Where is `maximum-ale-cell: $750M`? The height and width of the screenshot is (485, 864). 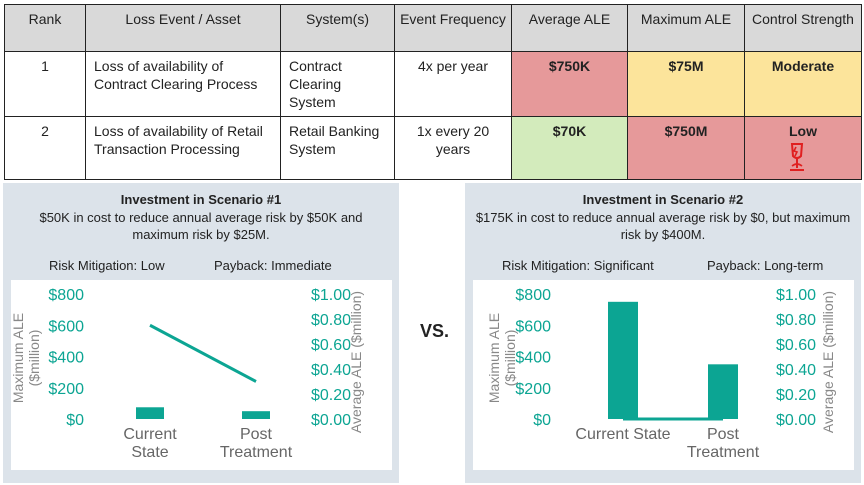 maximum-ale-cell: $750M is located at coordinates (686, 148).